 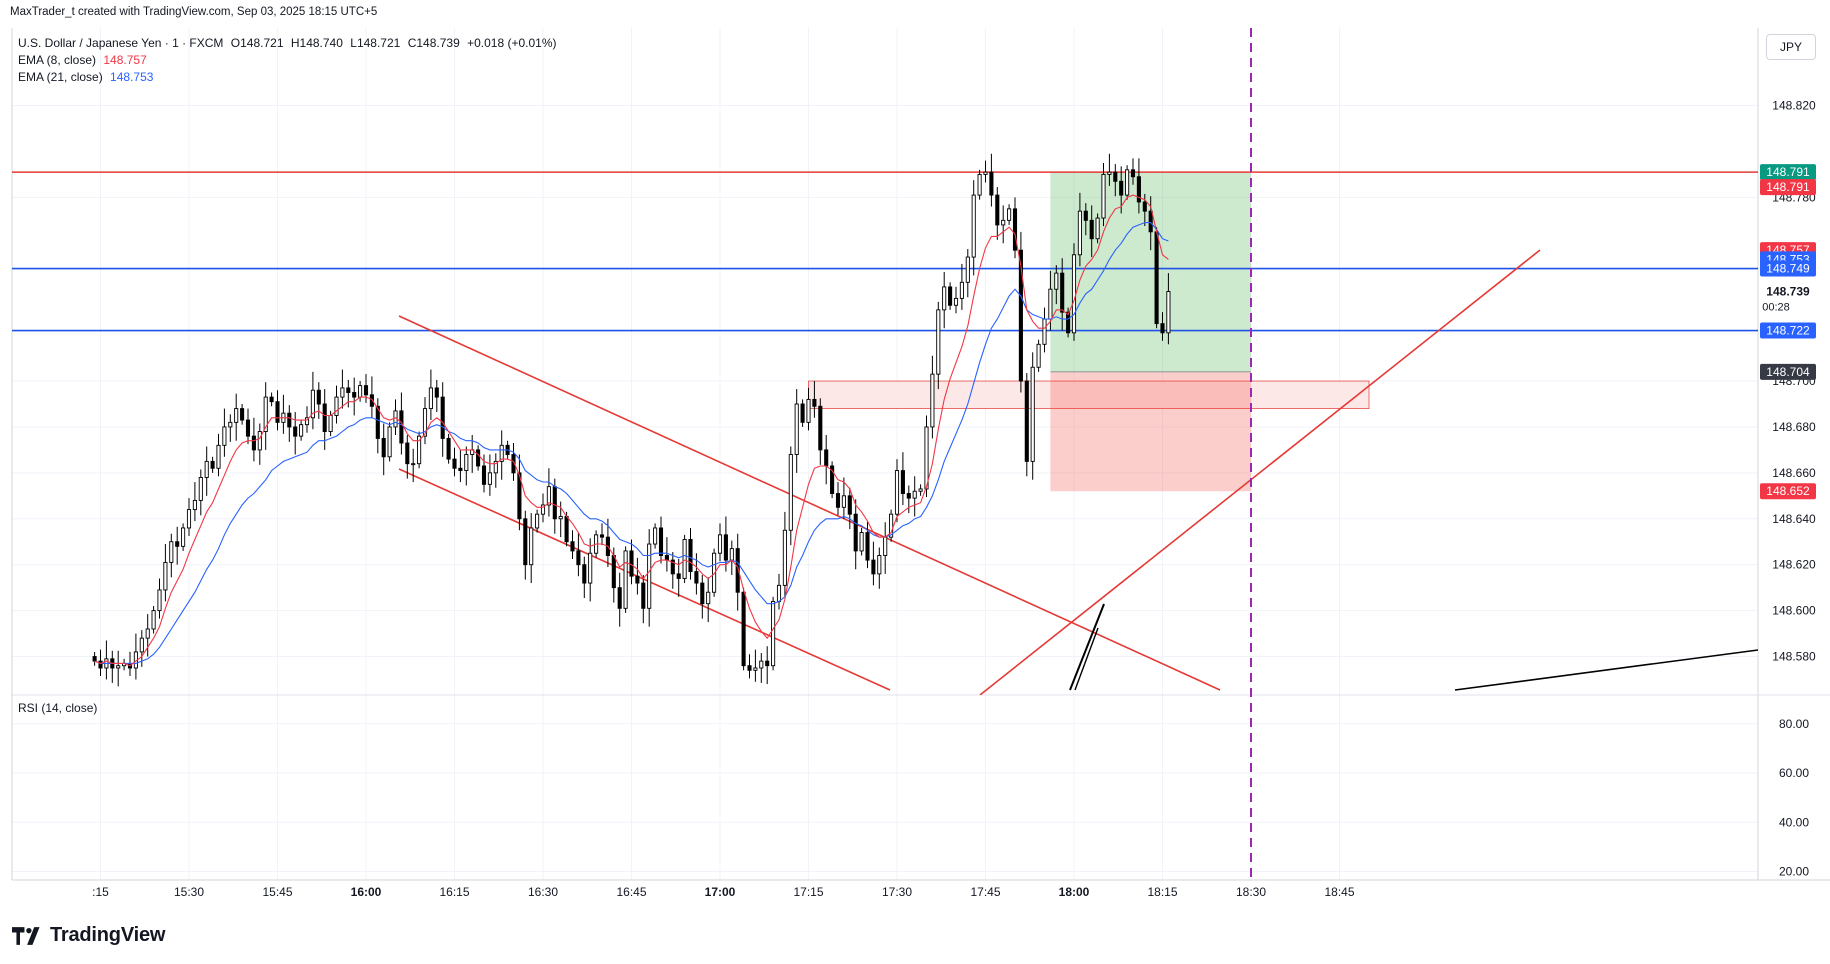 What do you see at coordinates (1776, 308) in the screenshot?
I see `last-price-countdown: 00:28` at bounding box center [1776, 308].